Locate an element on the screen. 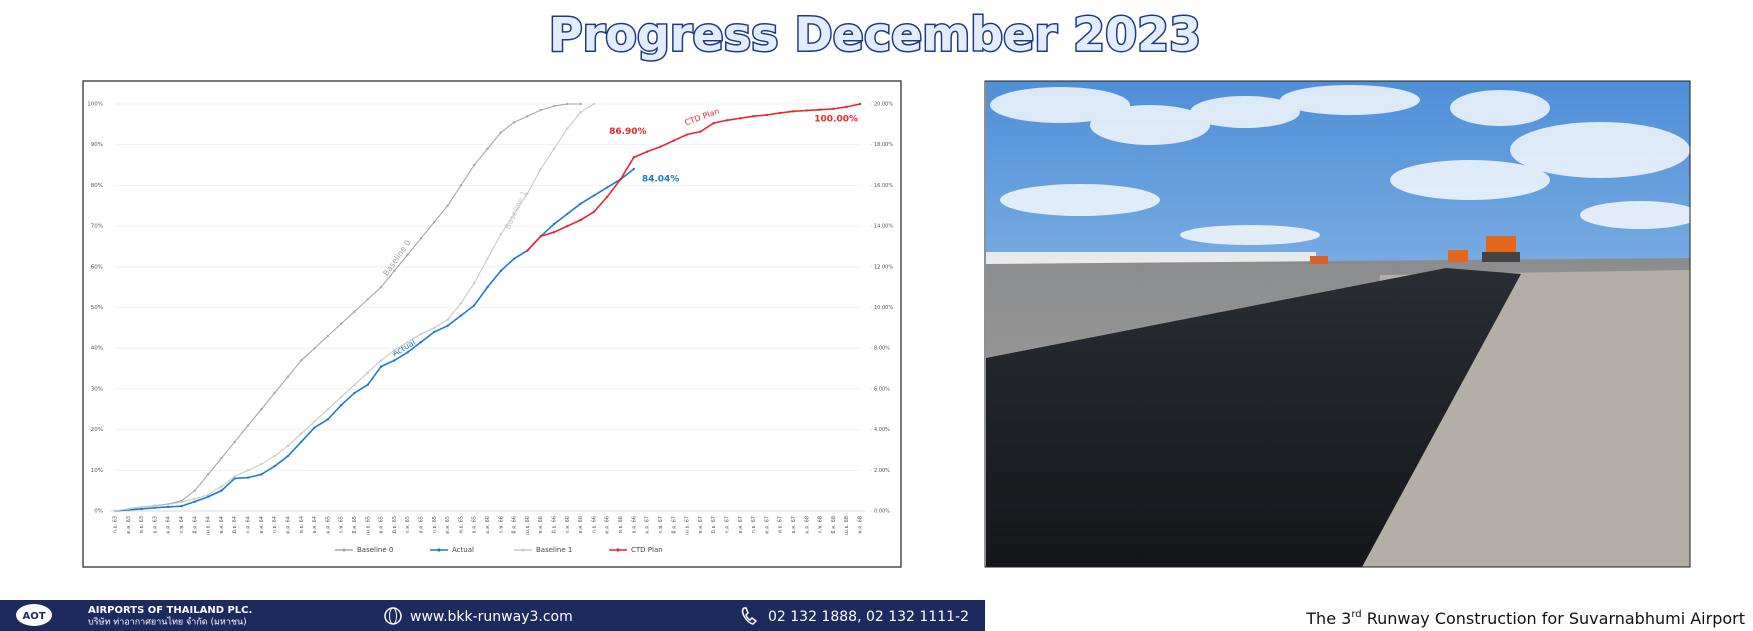 Image resolution: width=1753 pixels, height=631 pixels. x-tick-label: ก.ย. 66 is located at coordinates (594, 524).